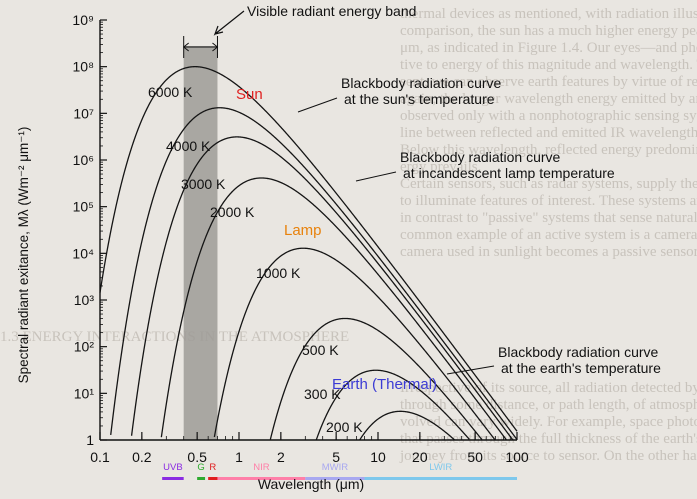  I want to click on temperature-label: 2000 K, so click(232, 212).